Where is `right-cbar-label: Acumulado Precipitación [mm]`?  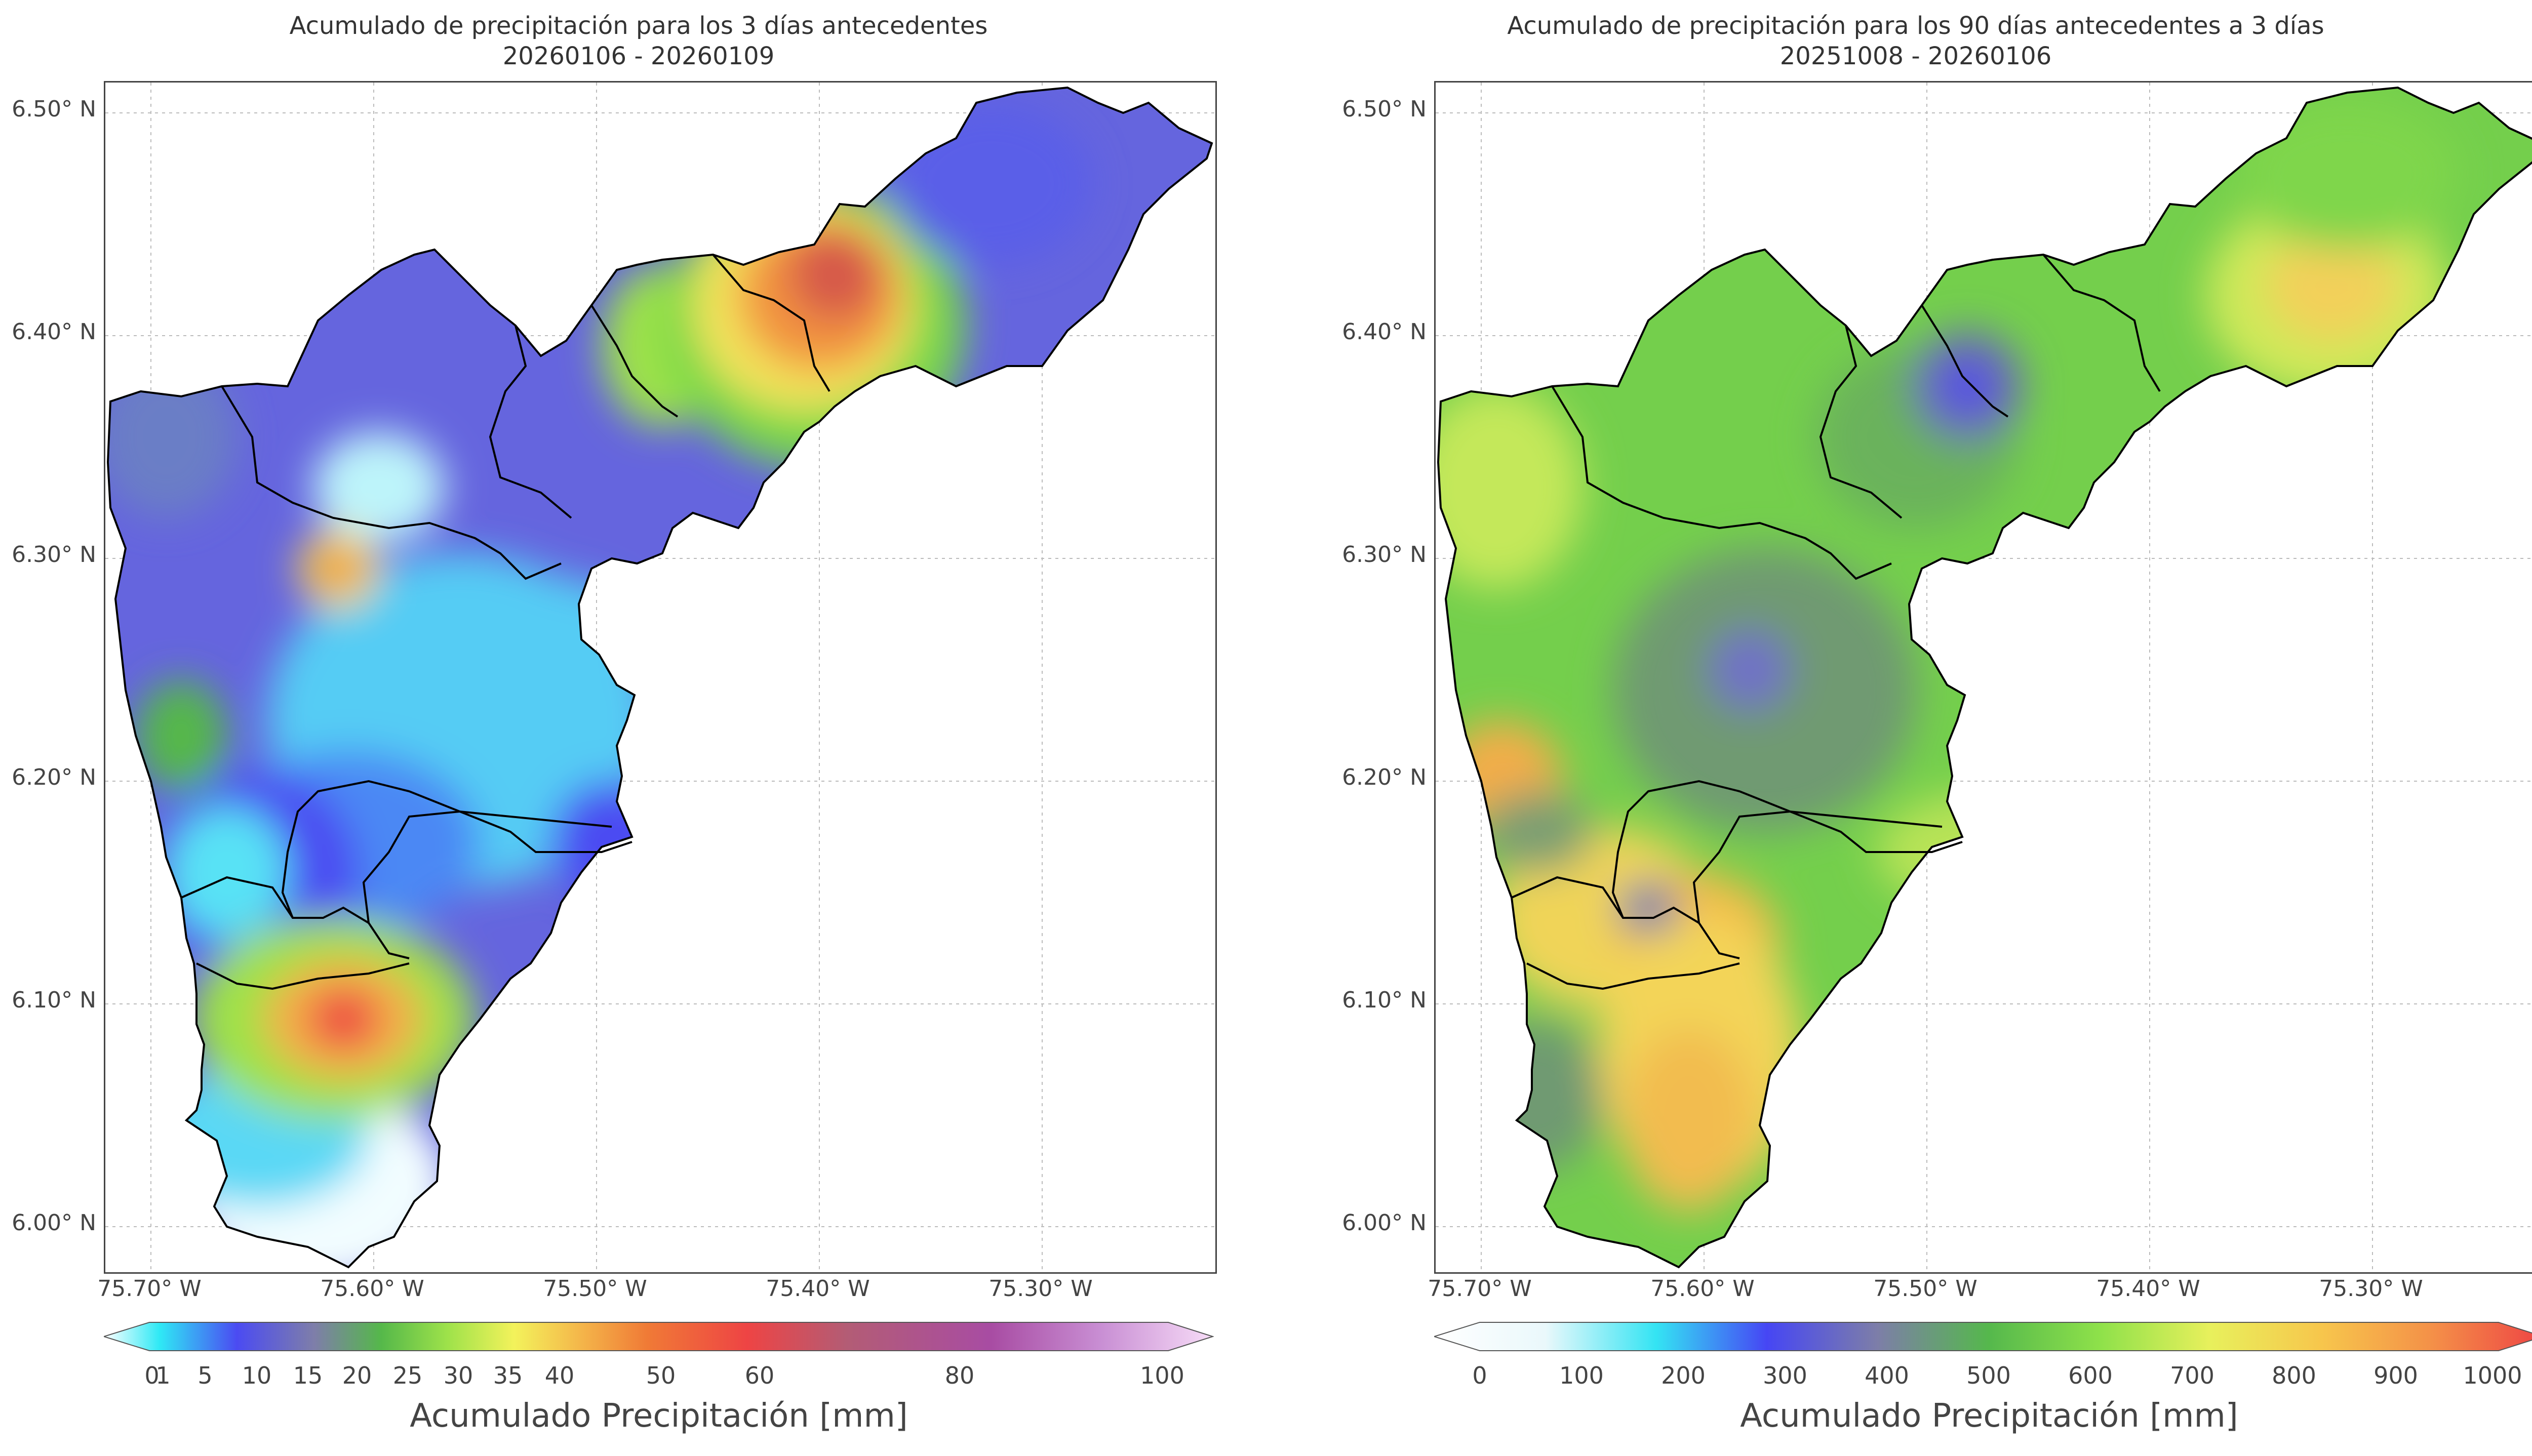 right-cbar-label: Acumulado Precipitación [mm] is located at coordinates (1989, 1416).